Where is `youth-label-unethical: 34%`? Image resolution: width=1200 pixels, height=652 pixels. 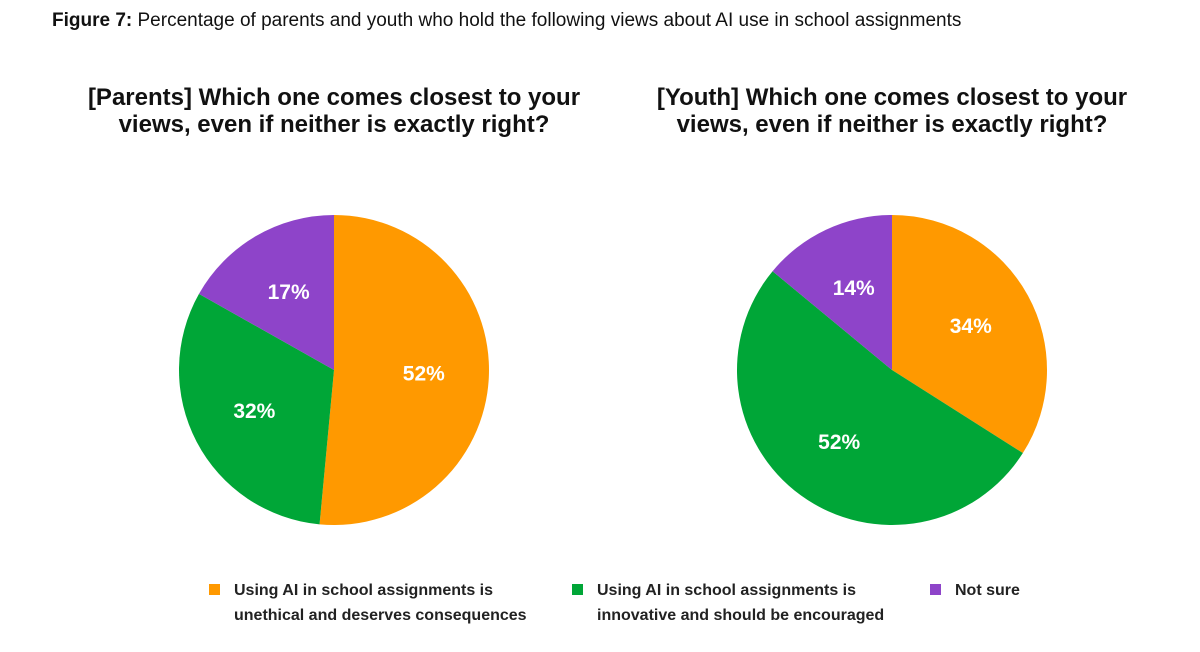
youth-label-unethical: 34% is located at coordinates (971, 326).